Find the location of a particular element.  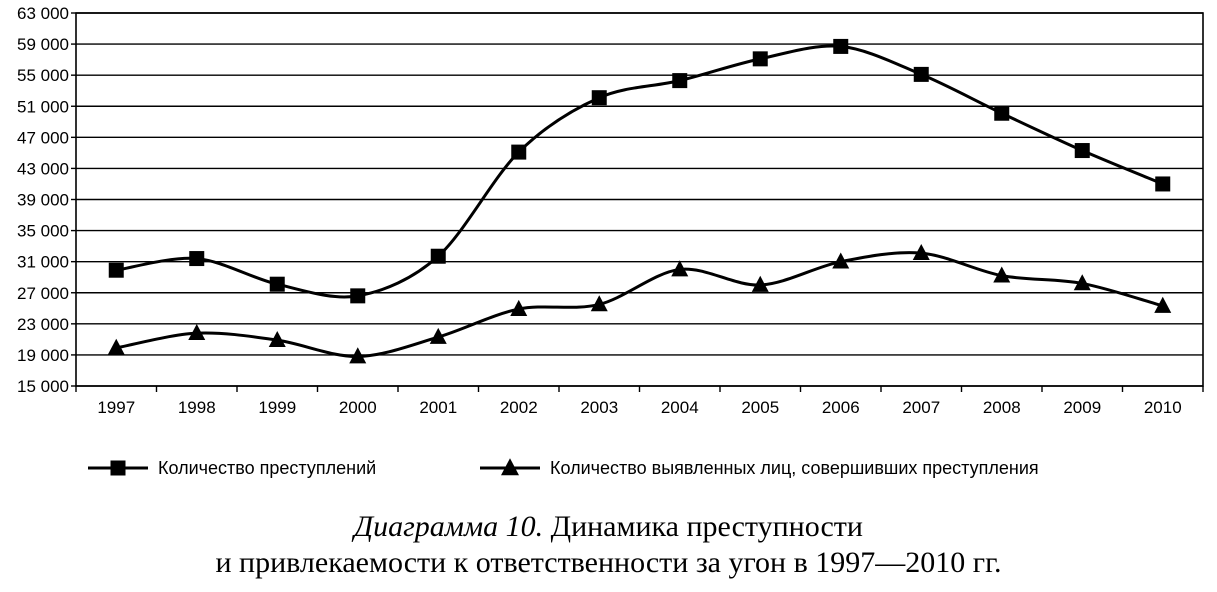

x-tick-label: 2008 is located at coordinates (1002, 407).